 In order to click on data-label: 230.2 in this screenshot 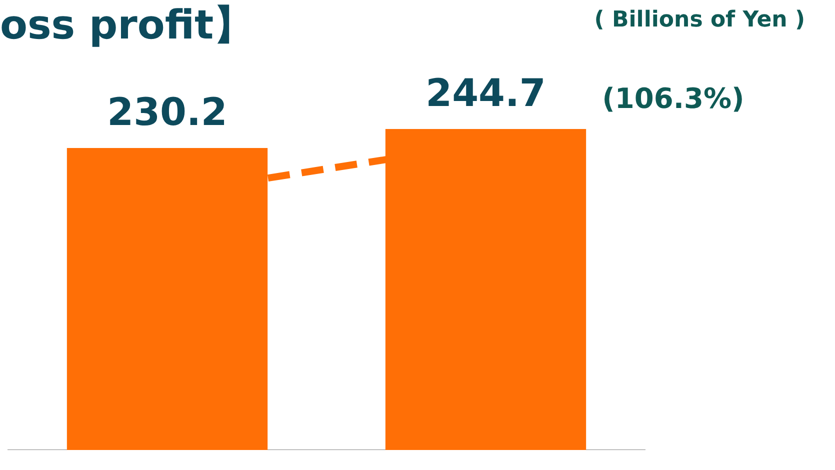, I will do `click(167, 112)`.